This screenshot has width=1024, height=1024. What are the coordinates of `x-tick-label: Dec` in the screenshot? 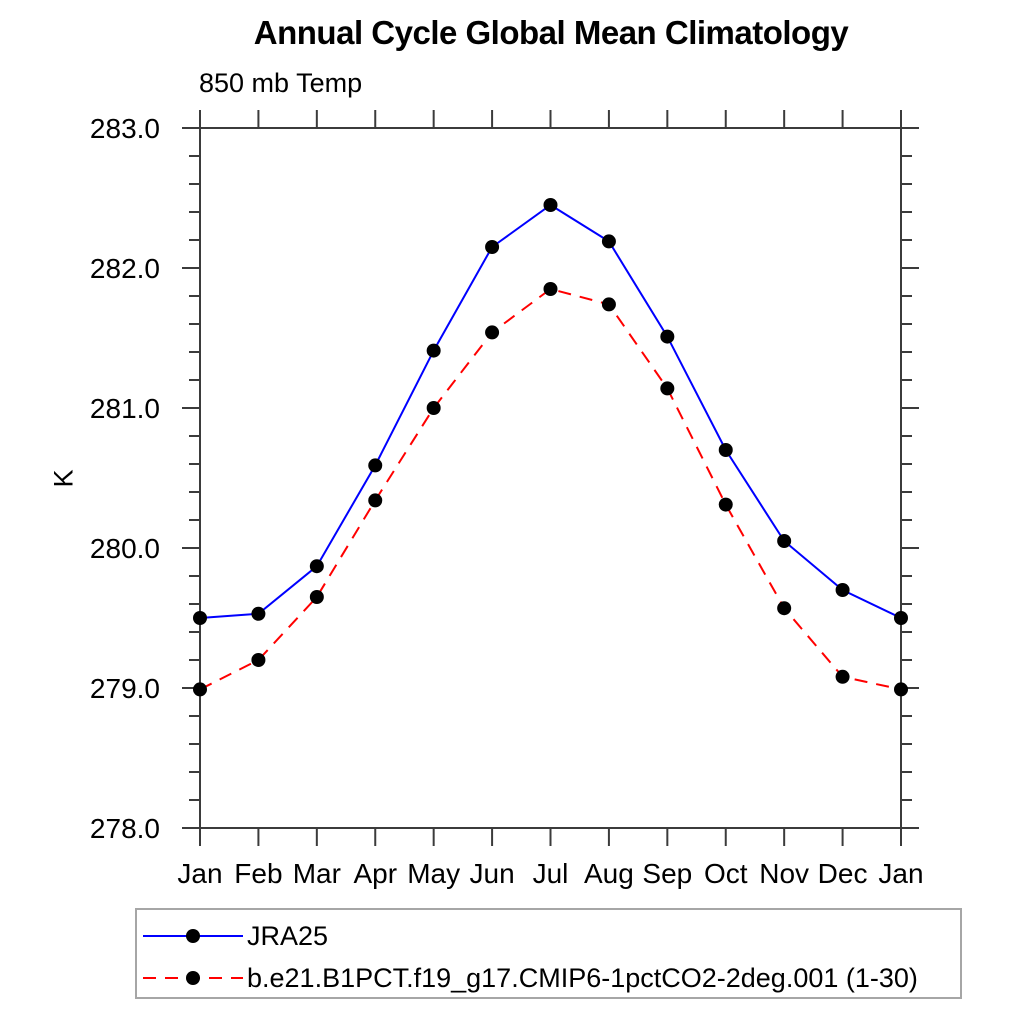 It's located at (843, 873).